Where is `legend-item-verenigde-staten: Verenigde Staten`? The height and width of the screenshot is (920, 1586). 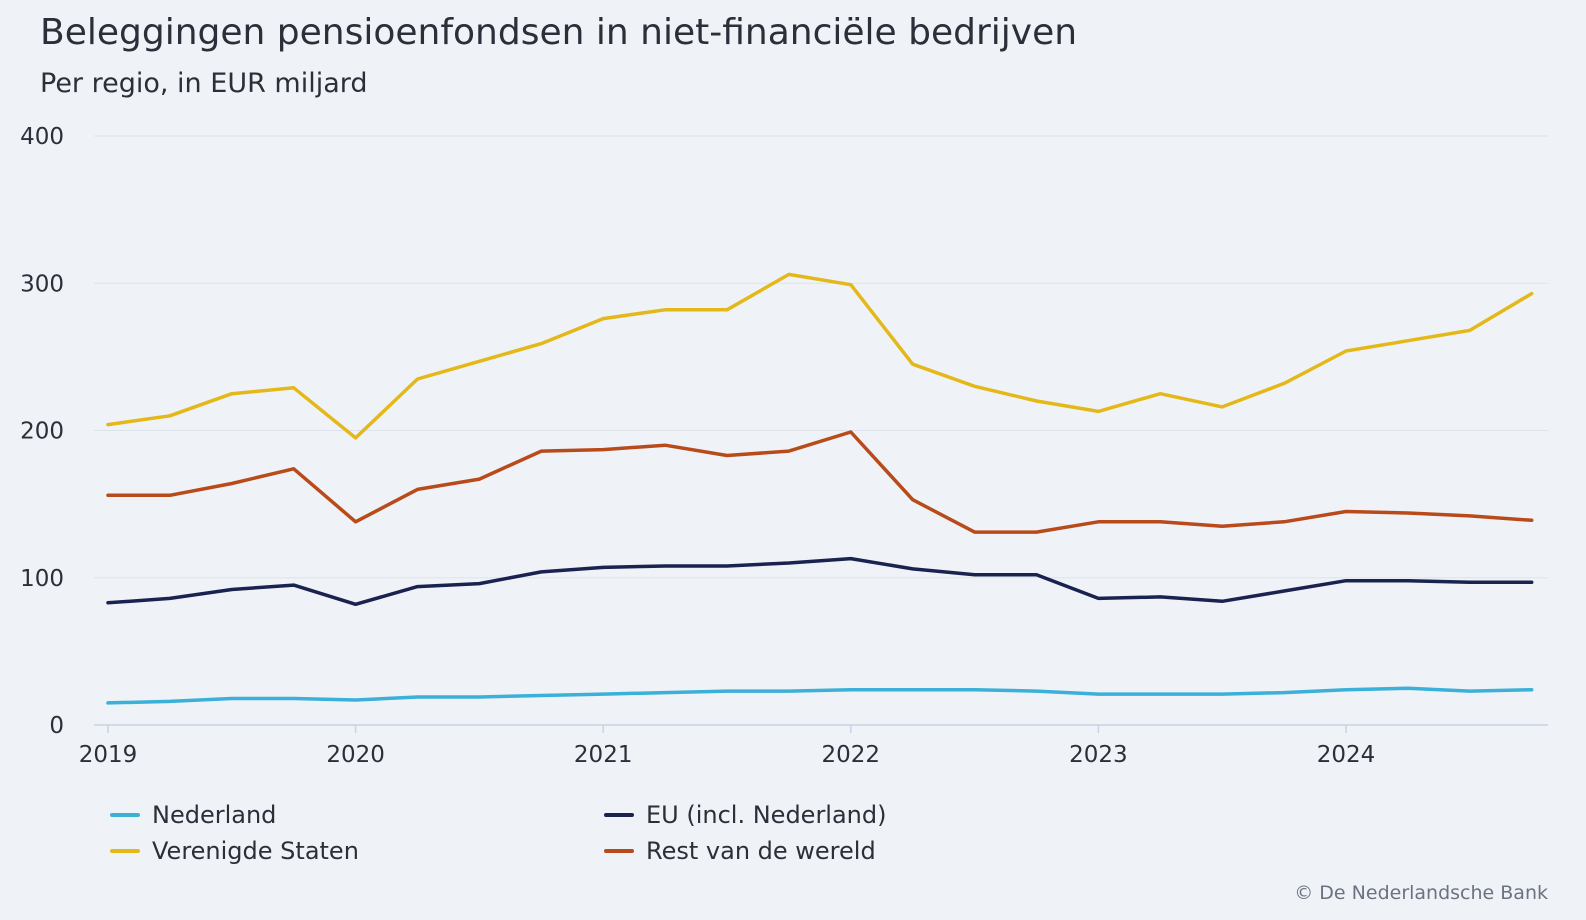
legend-item-verenigde-staten: Verenigde Staten is located at coordinates (357, 851).